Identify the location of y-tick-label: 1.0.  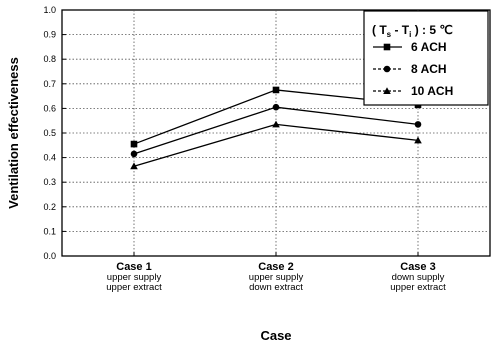
(49, 10).